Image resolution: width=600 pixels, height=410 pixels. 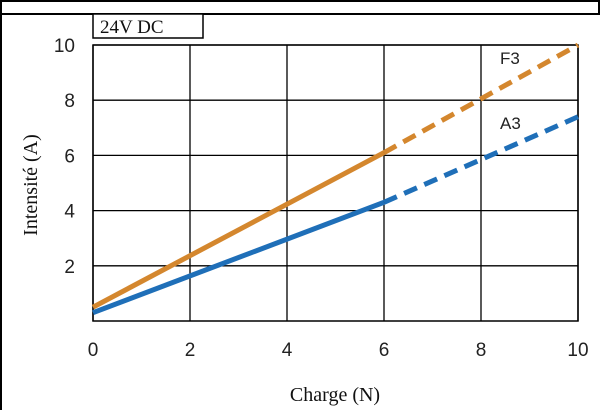 I want to click on x-tick-label-0: 0, so click(x=93, y=350).